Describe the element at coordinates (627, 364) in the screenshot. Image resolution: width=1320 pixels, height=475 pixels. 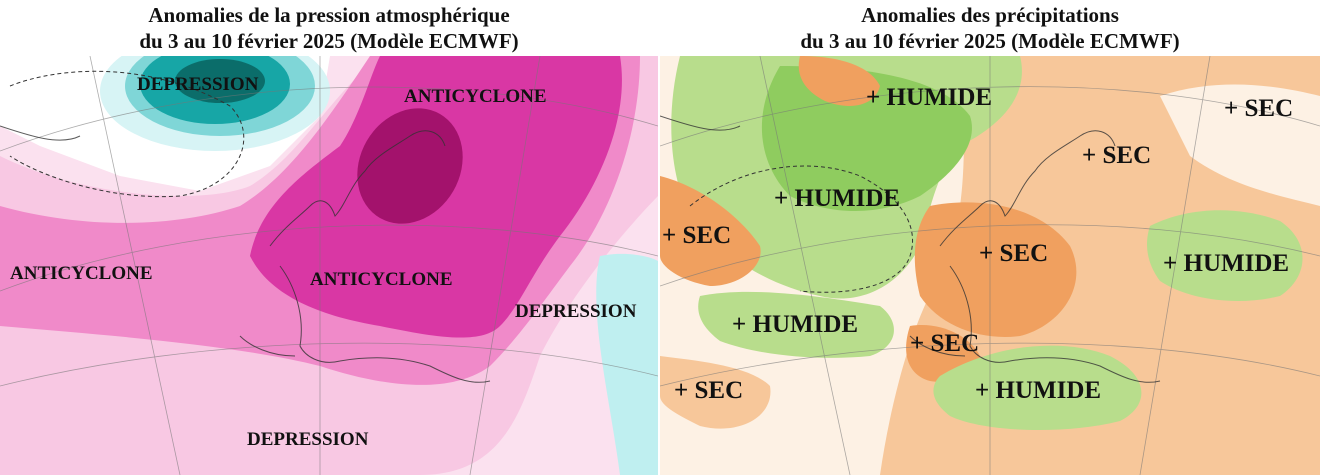
I see `weak-negative-east` at that location.